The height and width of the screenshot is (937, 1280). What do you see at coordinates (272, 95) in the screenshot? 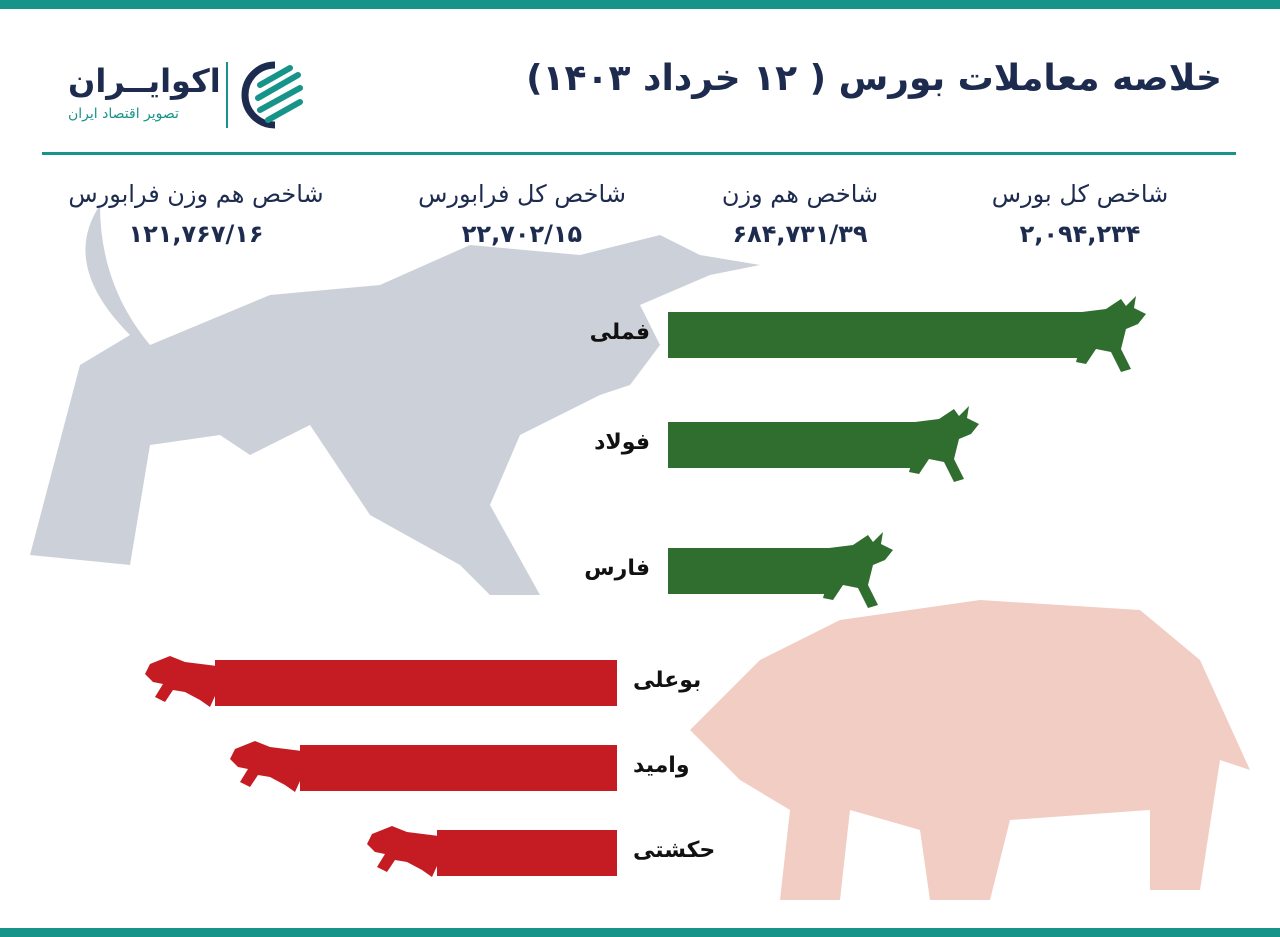
I see `logo-mark-icon` at bounding box center [272, 95].